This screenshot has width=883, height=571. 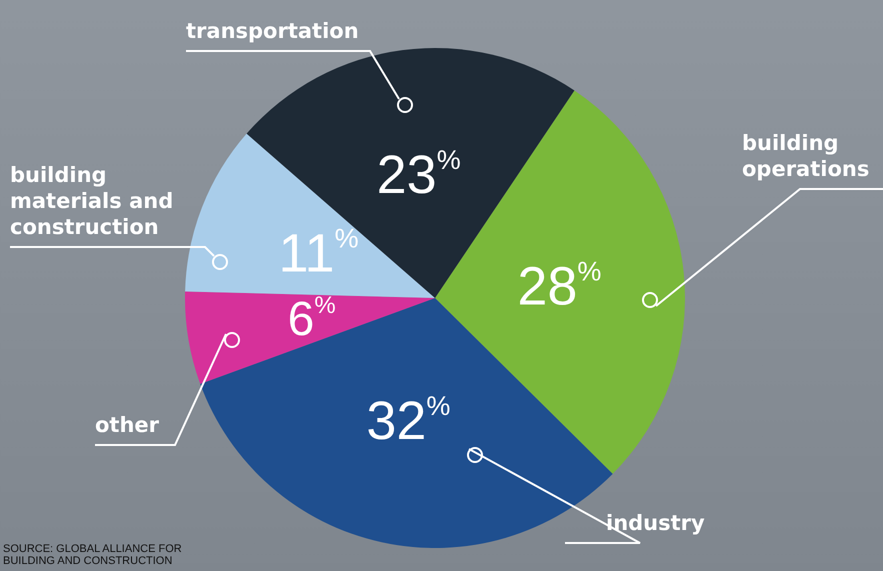 I want to click on data-label: 11$^{%}$, so click(x=318, y=253).